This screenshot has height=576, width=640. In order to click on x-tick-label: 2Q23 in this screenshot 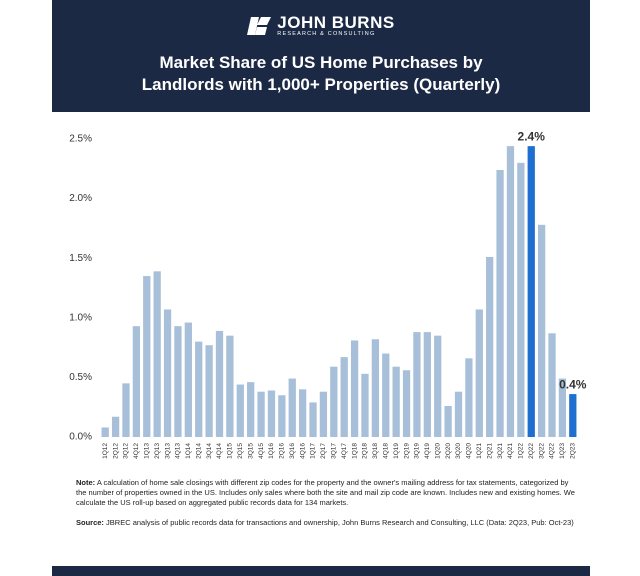, I will do `click(573, 451)`.